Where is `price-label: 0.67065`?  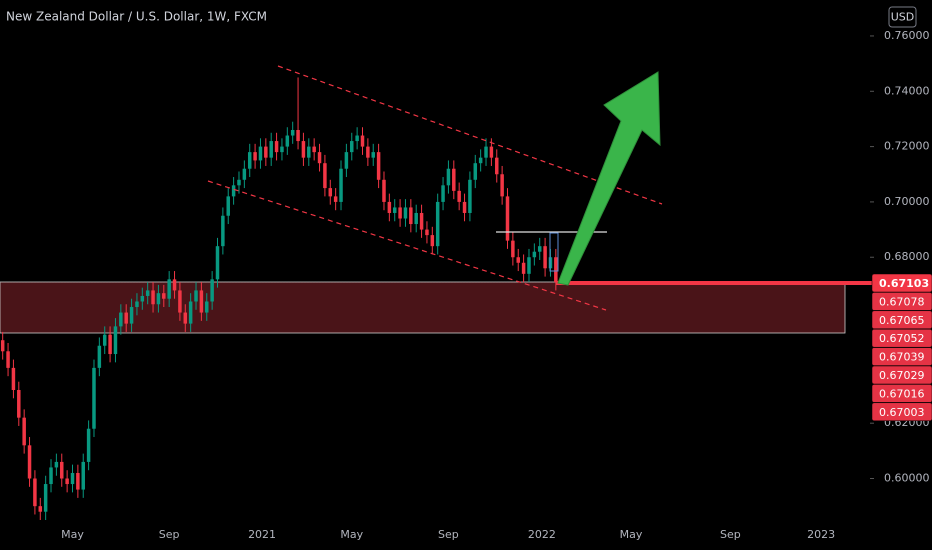
price-label: 0.67065 is located at coordinates (902, 320).